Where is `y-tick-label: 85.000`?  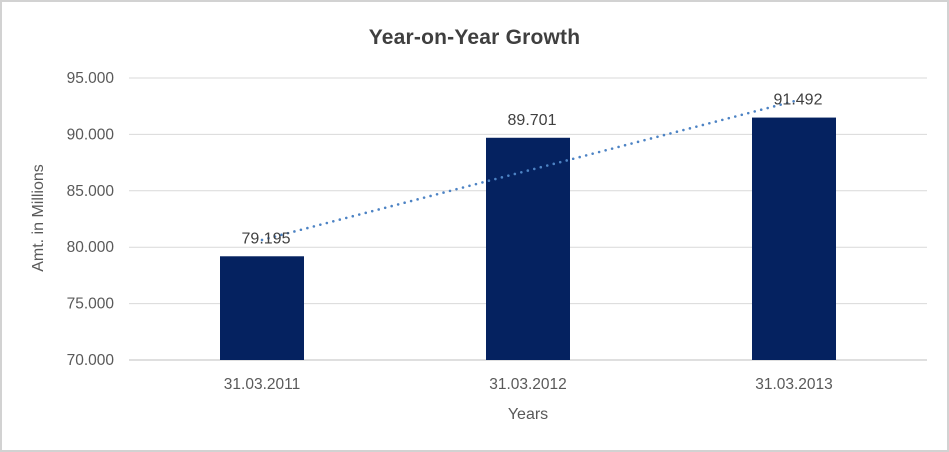
y-tick-label: 85.000 is located at coordinates (91, 191).